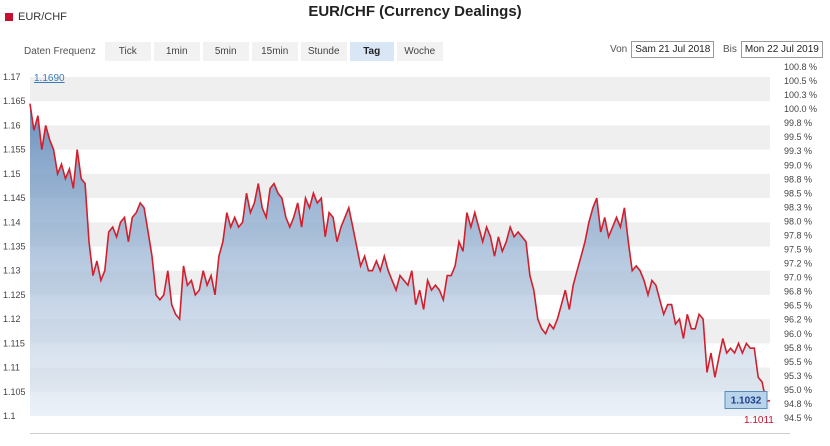  What do you see at coordinates (798, 193) in the screenshot?
I see `y2-tick-label: 98.5 %` at bounding box center [798, 193].